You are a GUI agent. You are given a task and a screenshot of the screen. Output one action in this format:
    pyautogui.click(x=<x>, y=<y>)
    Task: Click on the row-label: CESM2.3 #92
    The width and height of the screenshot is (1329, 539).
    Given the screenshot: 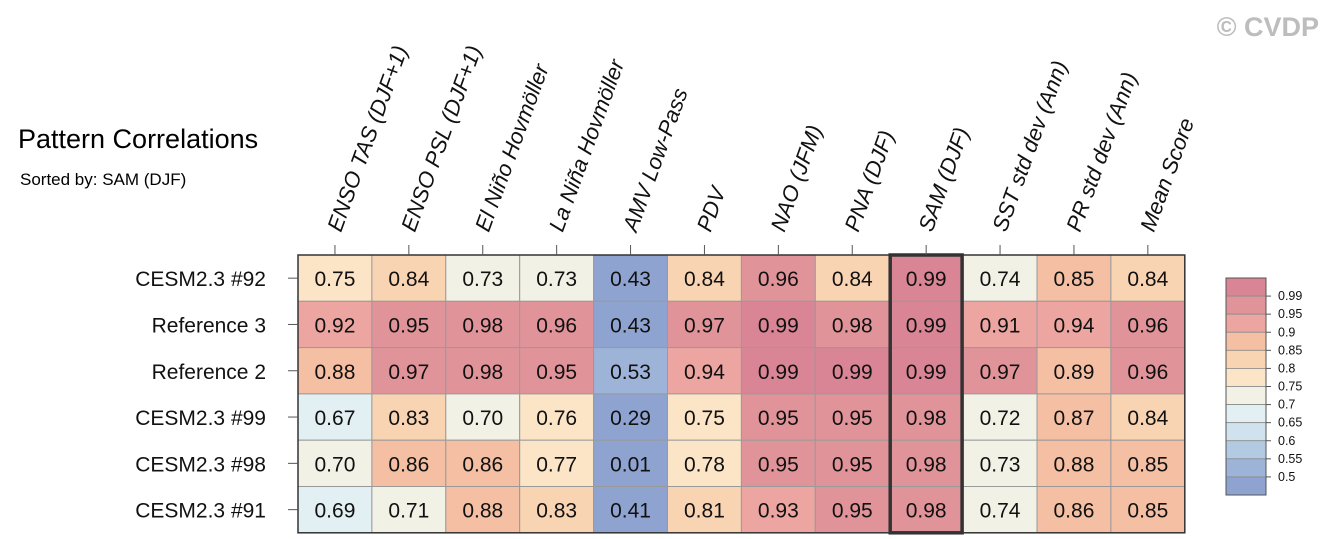 What is the action you would take?
    pyautogui.click(x=200, y=279)
    